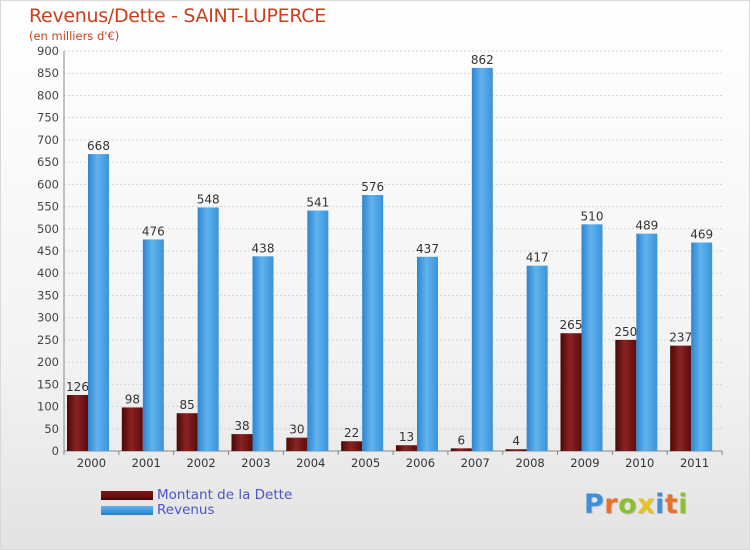 The image size is (750, 550). Describe the element at coordinates (132, 429) in the screenshot. I see `bar-dette-2001` at that location.